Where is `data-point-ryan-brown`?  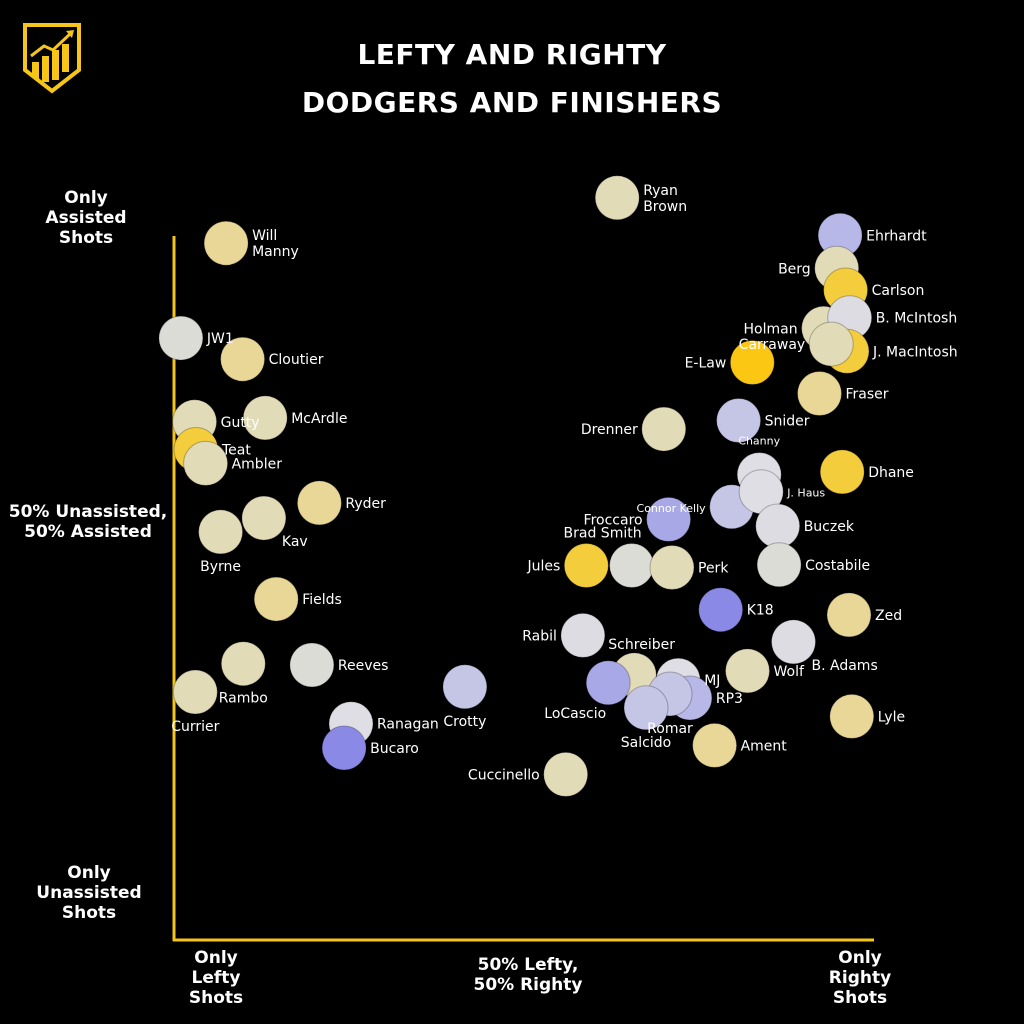 data-point-ryan-brown is located at coordinates (617, 198).